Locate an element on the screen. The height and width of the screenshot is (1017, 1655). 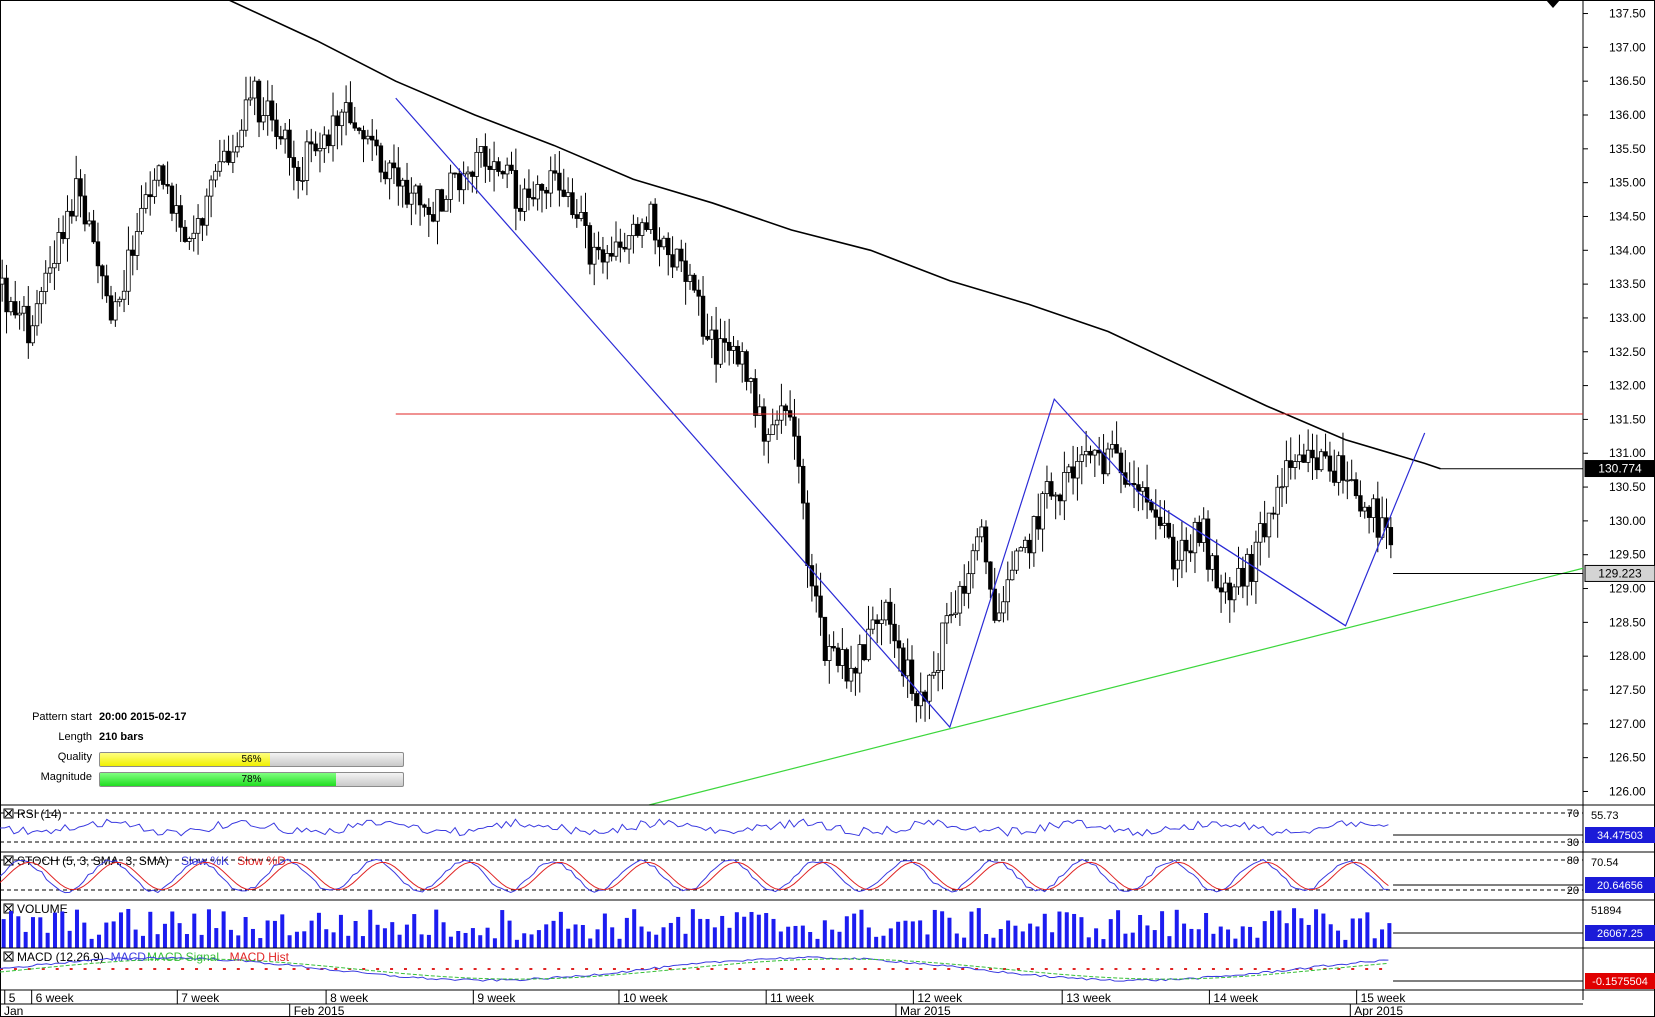
y-tick-label: 127.00 is located at coordinates (1627, 724).